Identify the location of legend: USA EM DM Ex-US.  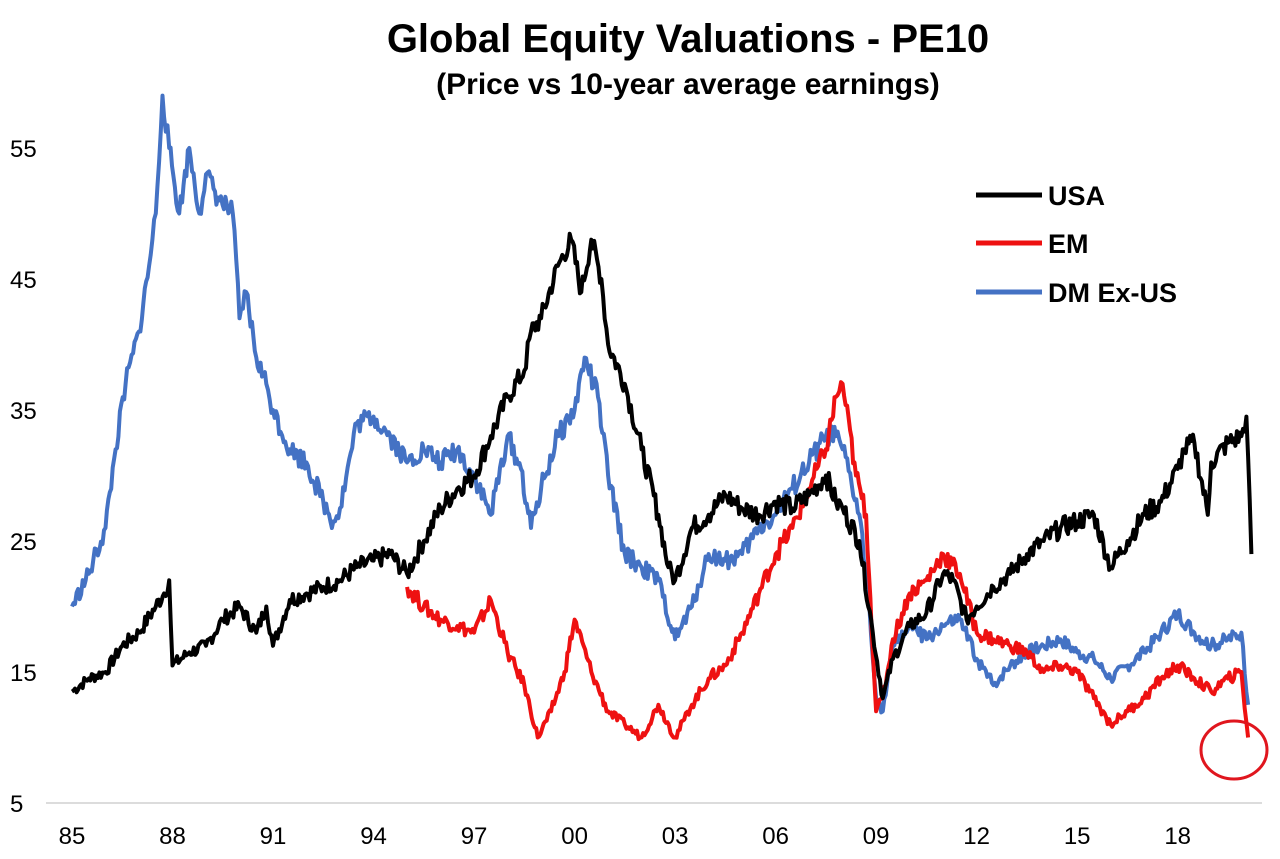
(1076, 244).